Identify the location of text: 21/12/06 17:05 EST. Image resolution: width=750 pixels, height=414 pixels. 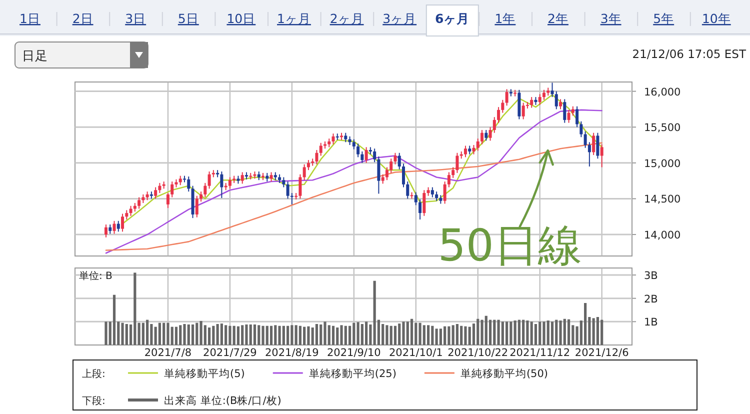
(689, 54).